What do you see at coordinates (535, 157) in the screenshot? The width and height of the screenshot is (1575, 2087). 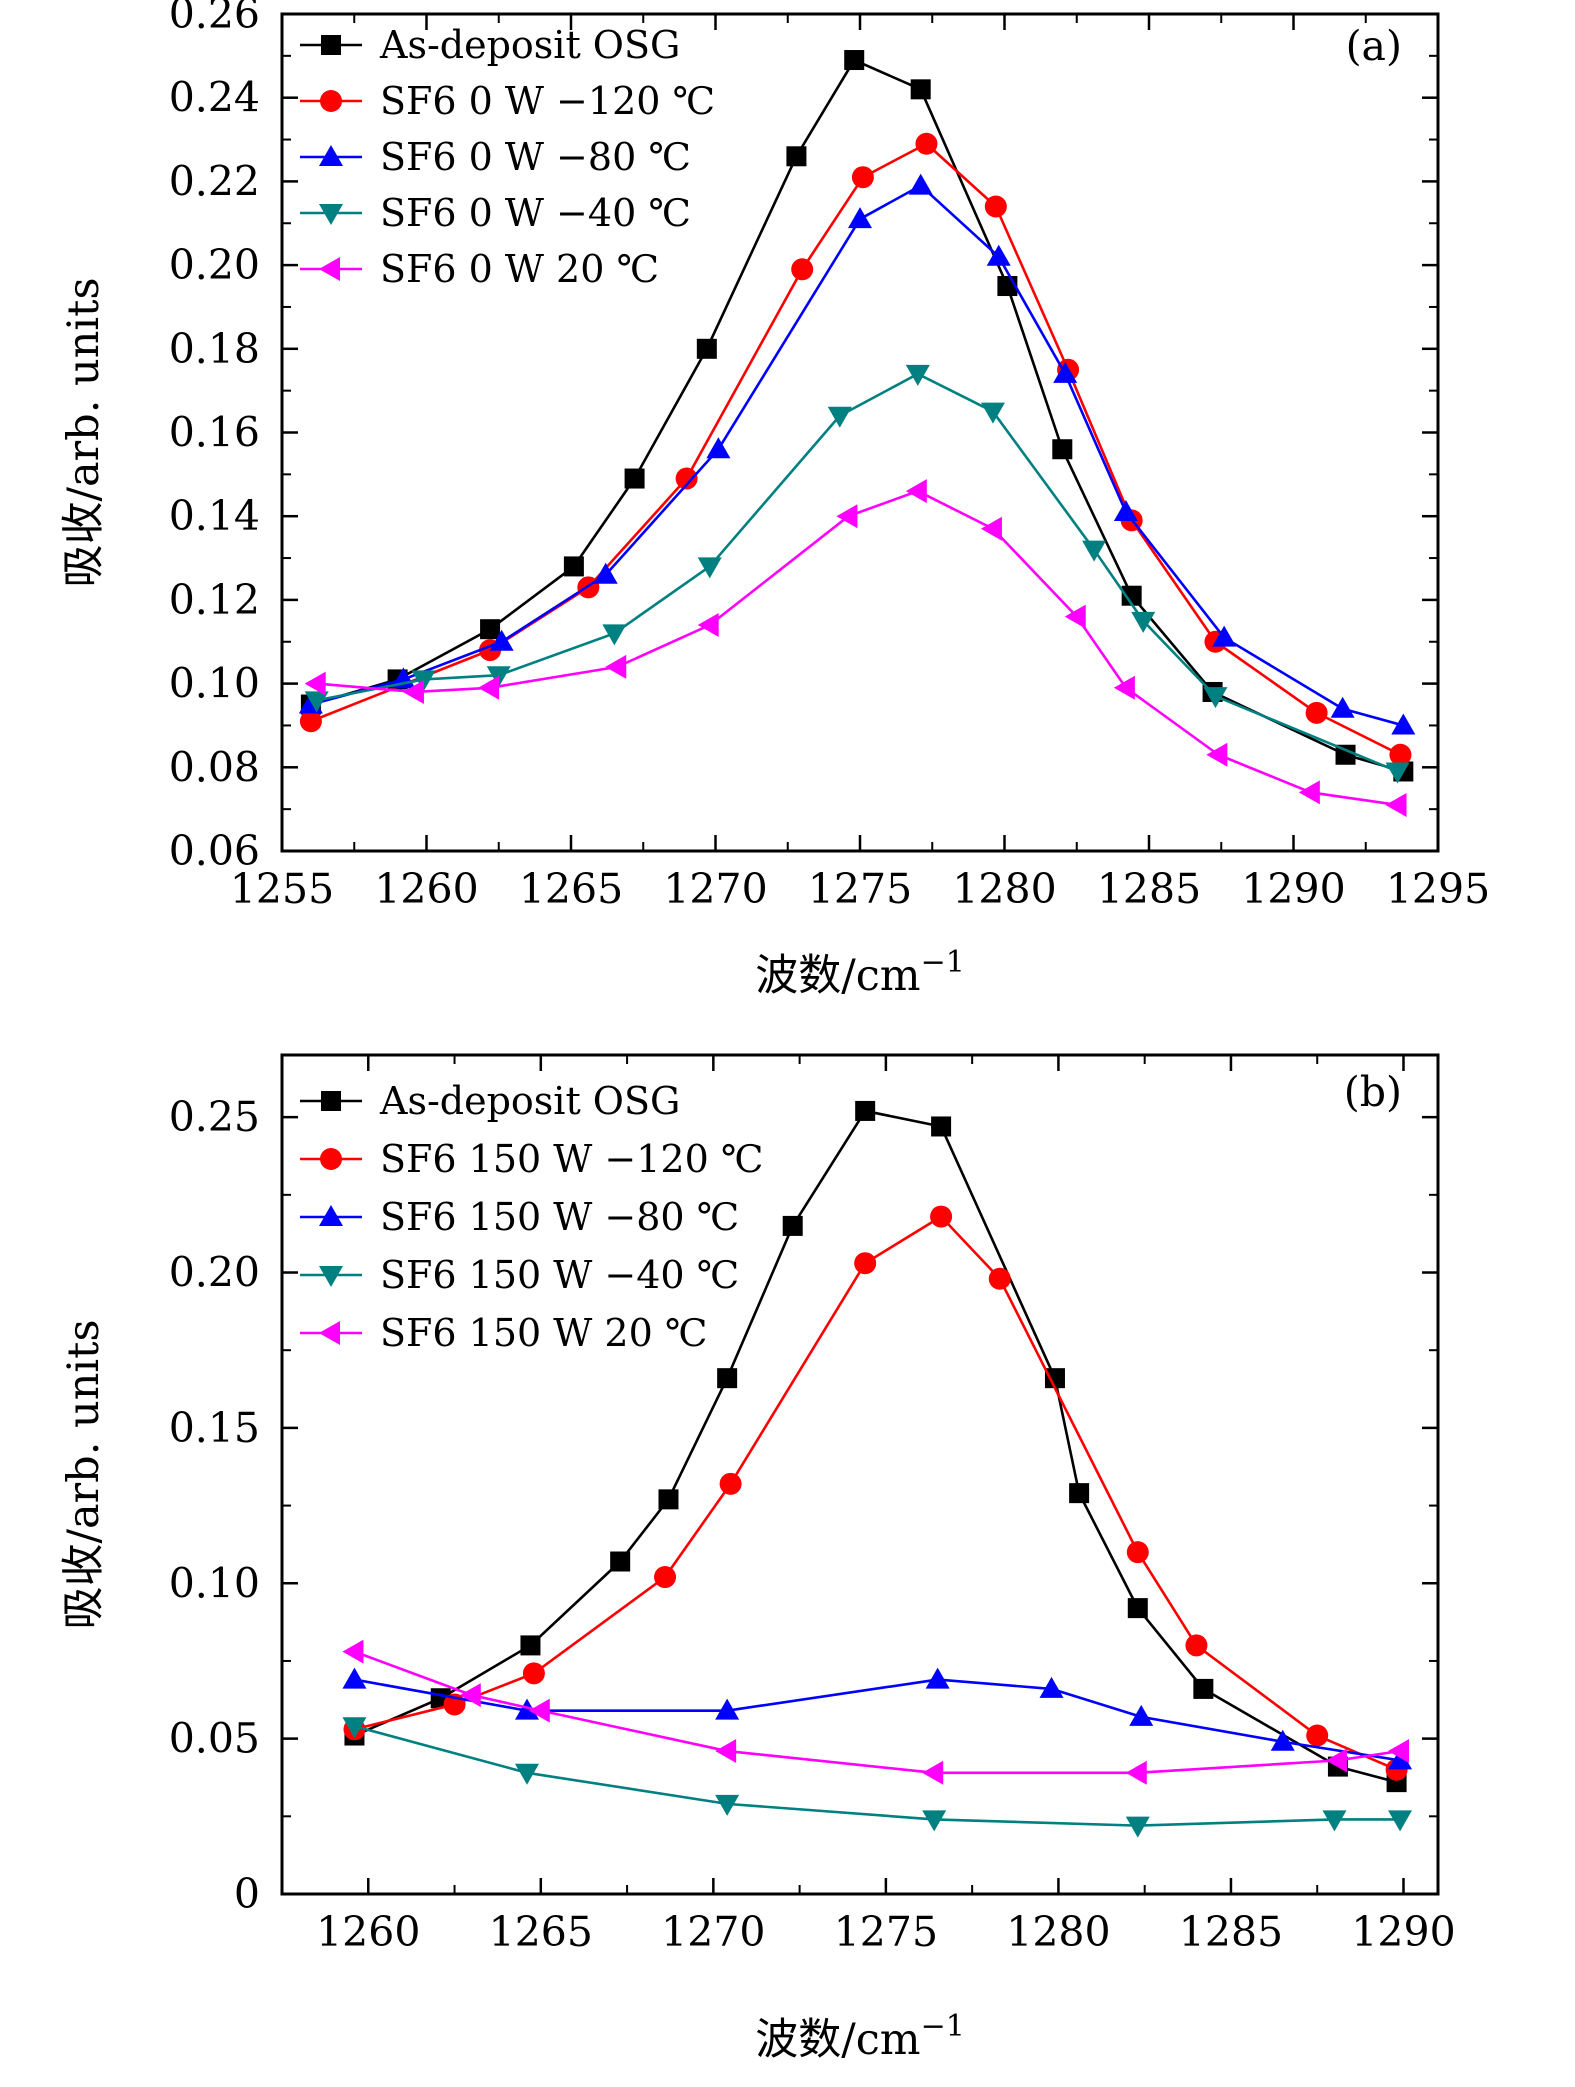 I see `panel-a-legend-label: SF6 0 W −80 ℃` at bounding box center [535, 157].